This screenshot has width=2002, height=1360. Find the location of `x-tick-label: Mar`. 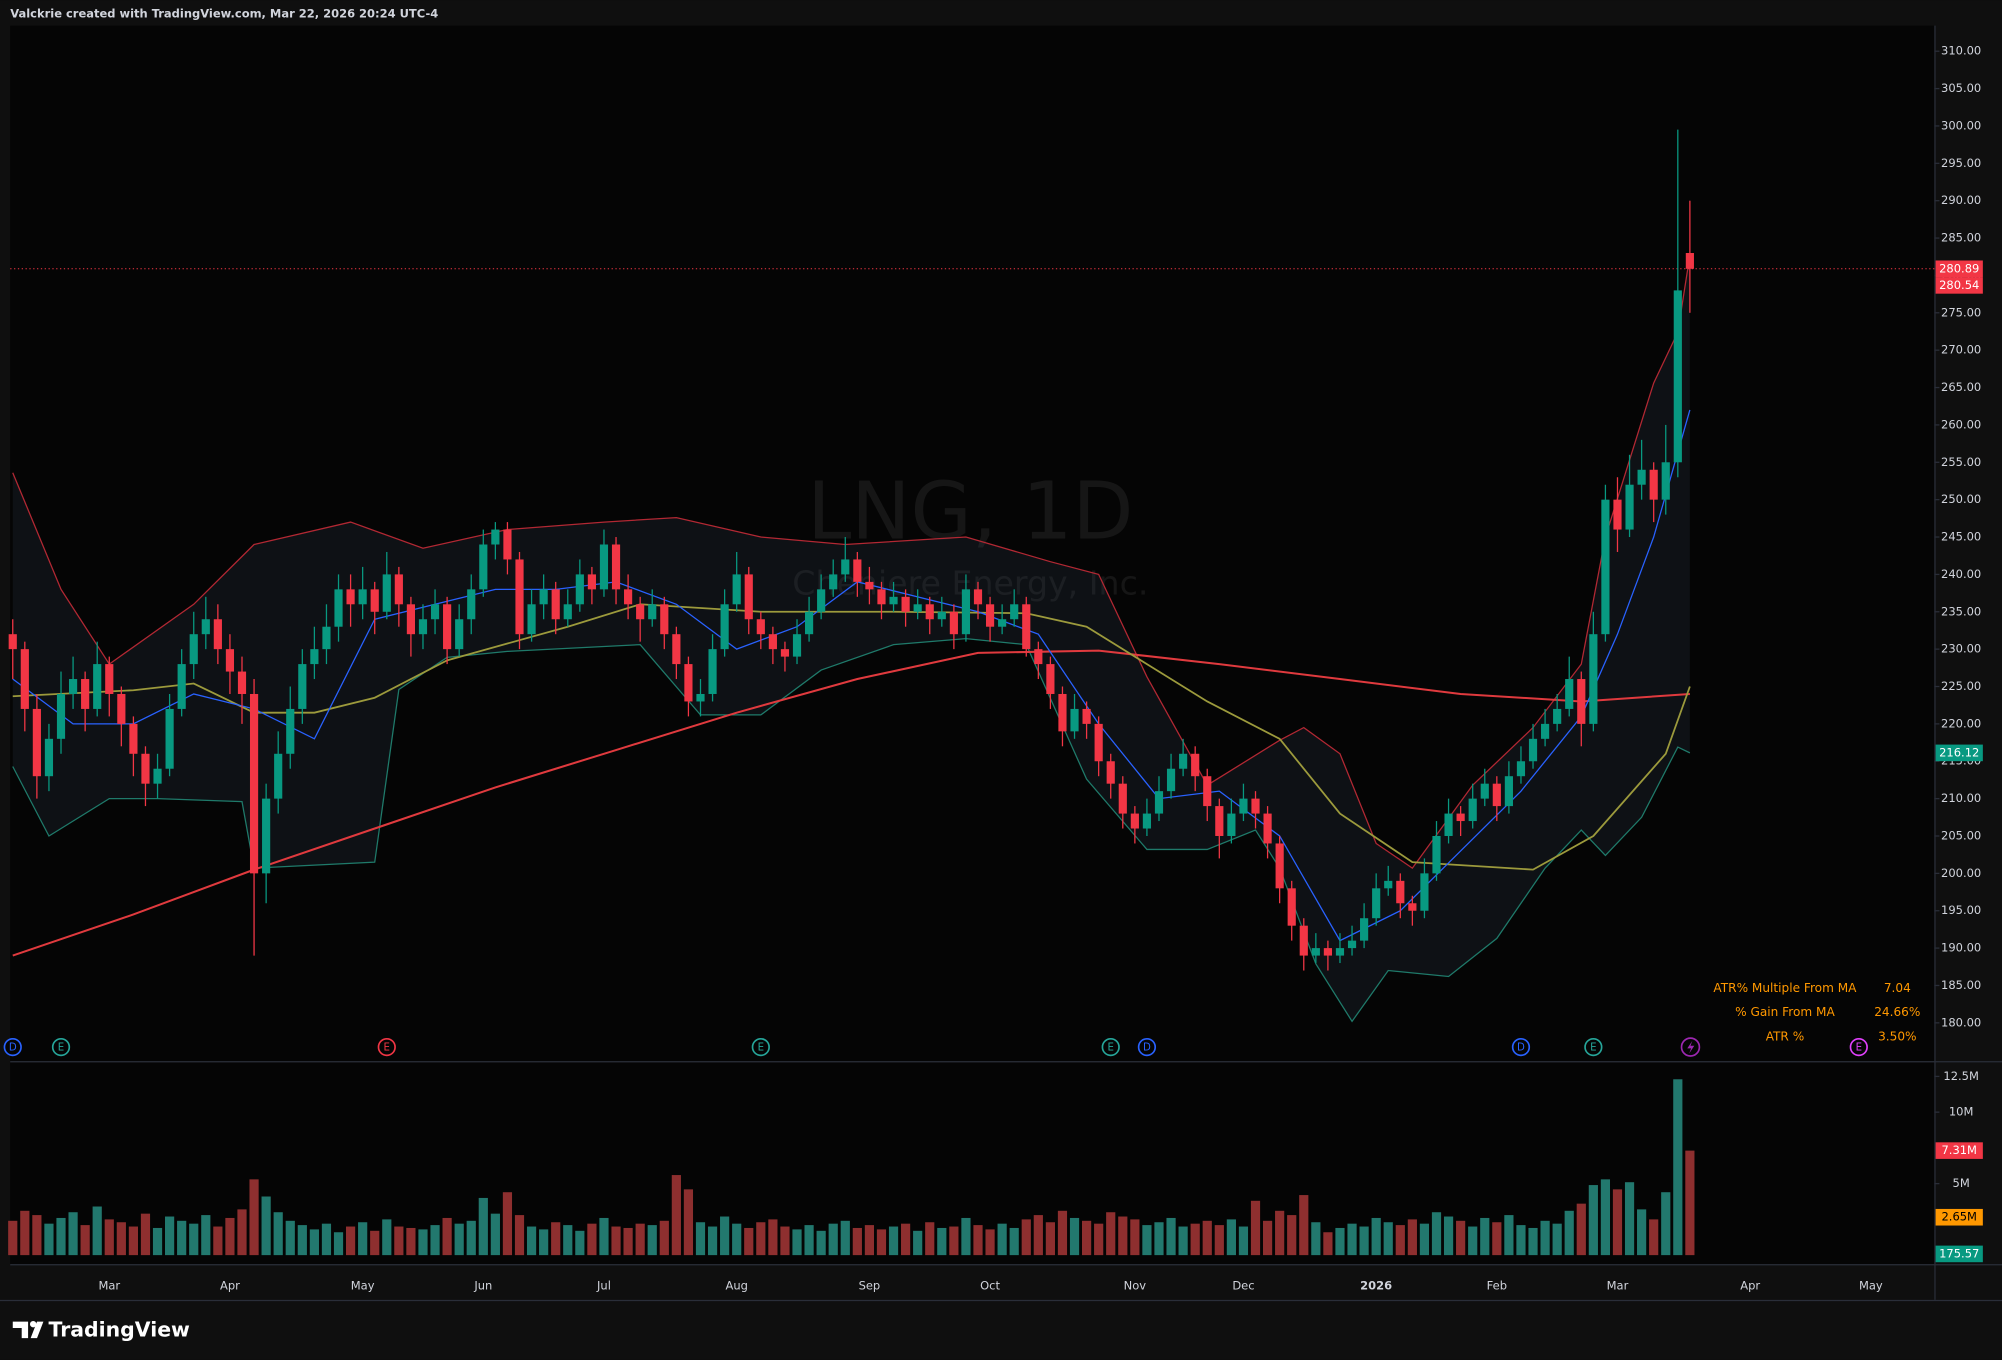

x-tick-label: Mar is located at coordinates (1618, 1285).